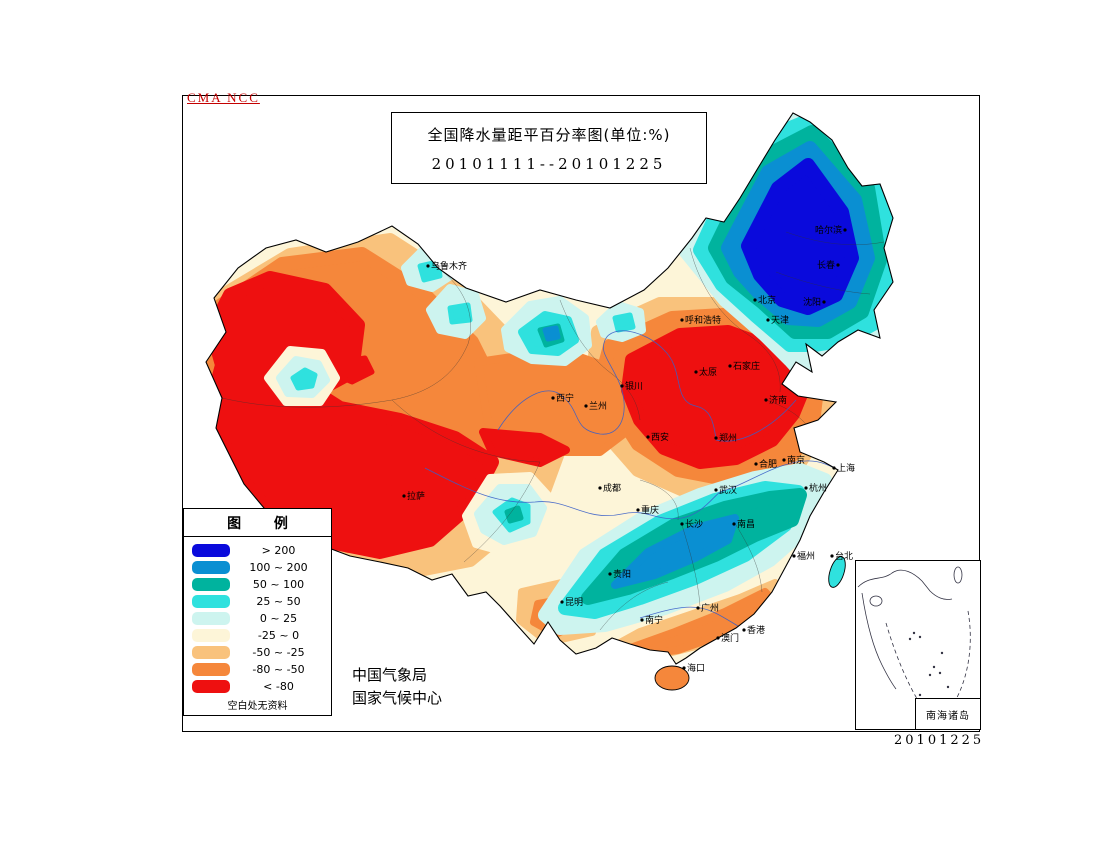 The image size is (1100, 850). I want to click on city-label: 太原, so click(708, 372).